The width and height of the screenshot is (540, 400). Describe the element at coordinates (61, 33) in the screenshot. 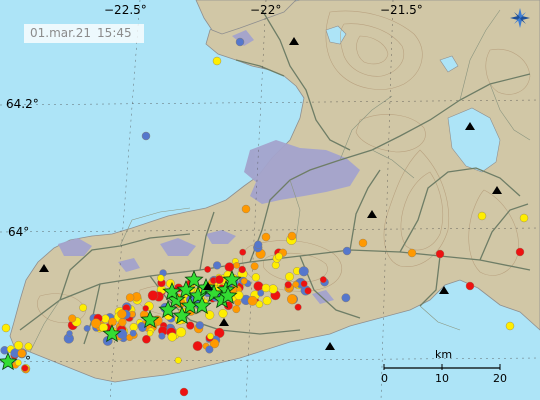

I see `timestamp-date: 01.mar.21` at that location.